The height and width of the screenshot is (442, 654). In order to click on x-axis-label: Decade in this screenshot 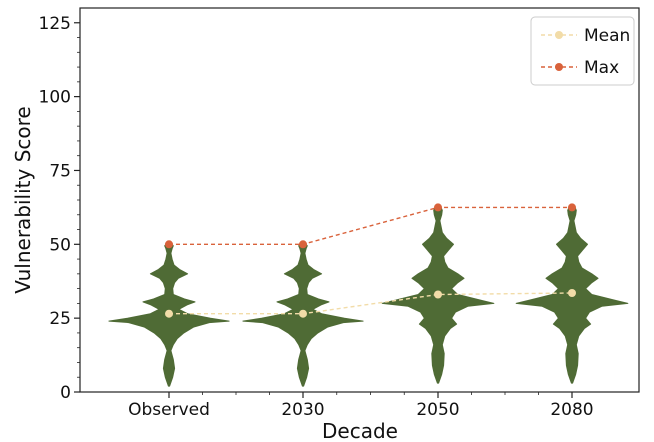, I will do `click(360, 430)`.